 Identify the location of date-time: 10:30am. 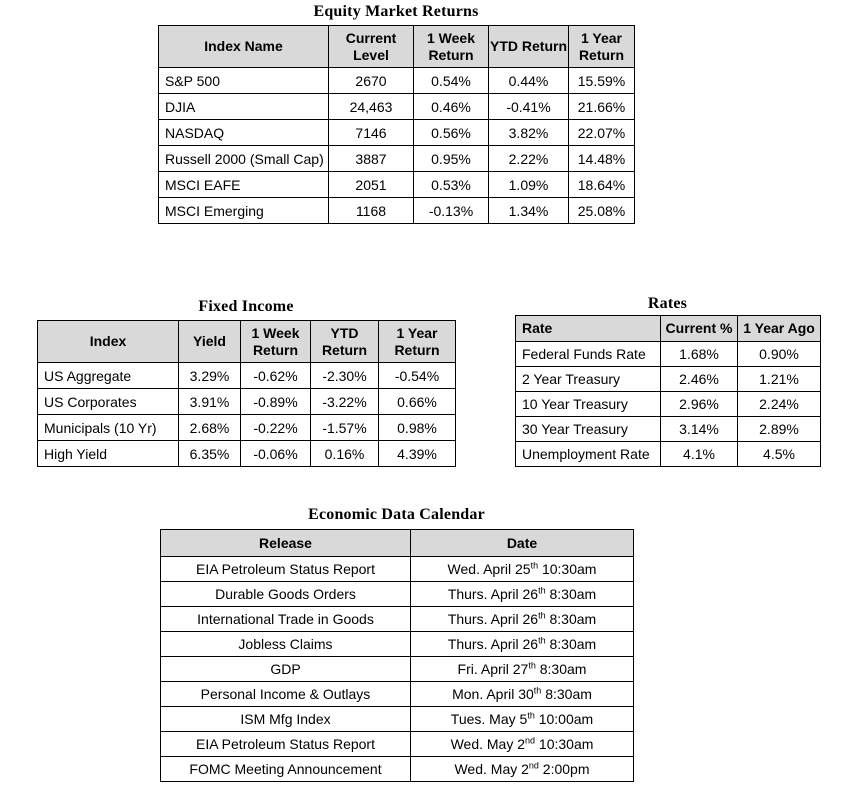
(567, 569).